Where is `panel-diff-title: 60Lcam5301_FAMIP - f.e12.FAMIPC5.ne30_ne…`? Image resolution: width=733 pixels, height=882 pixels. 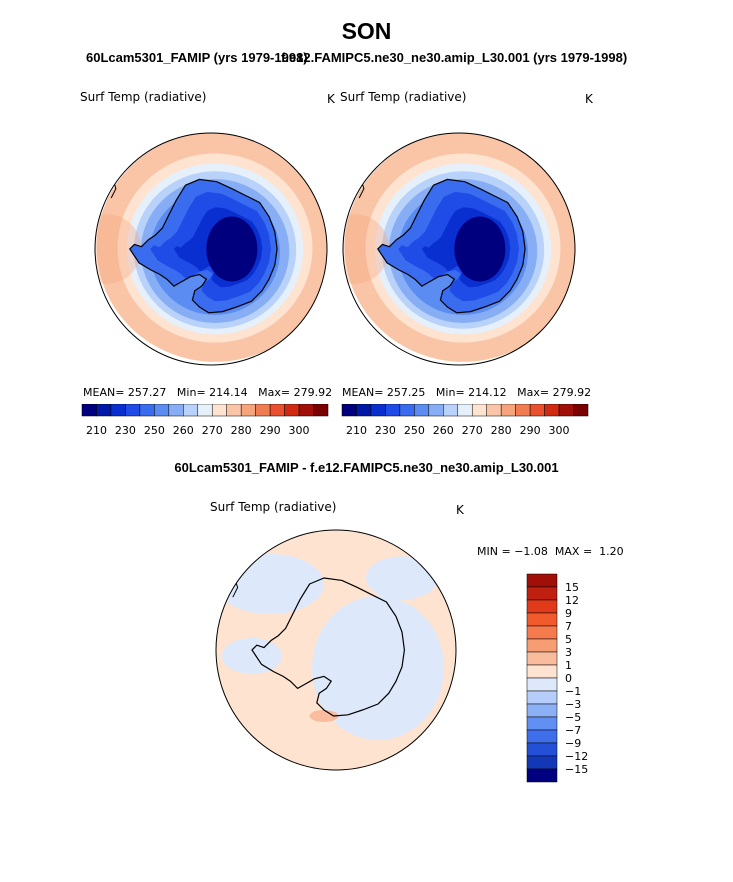
panel-diff-title: 60Lcam5301_FAMIP - f.e12.FAMIPC5.ne30_ne… is located at coordinates (366, 467).